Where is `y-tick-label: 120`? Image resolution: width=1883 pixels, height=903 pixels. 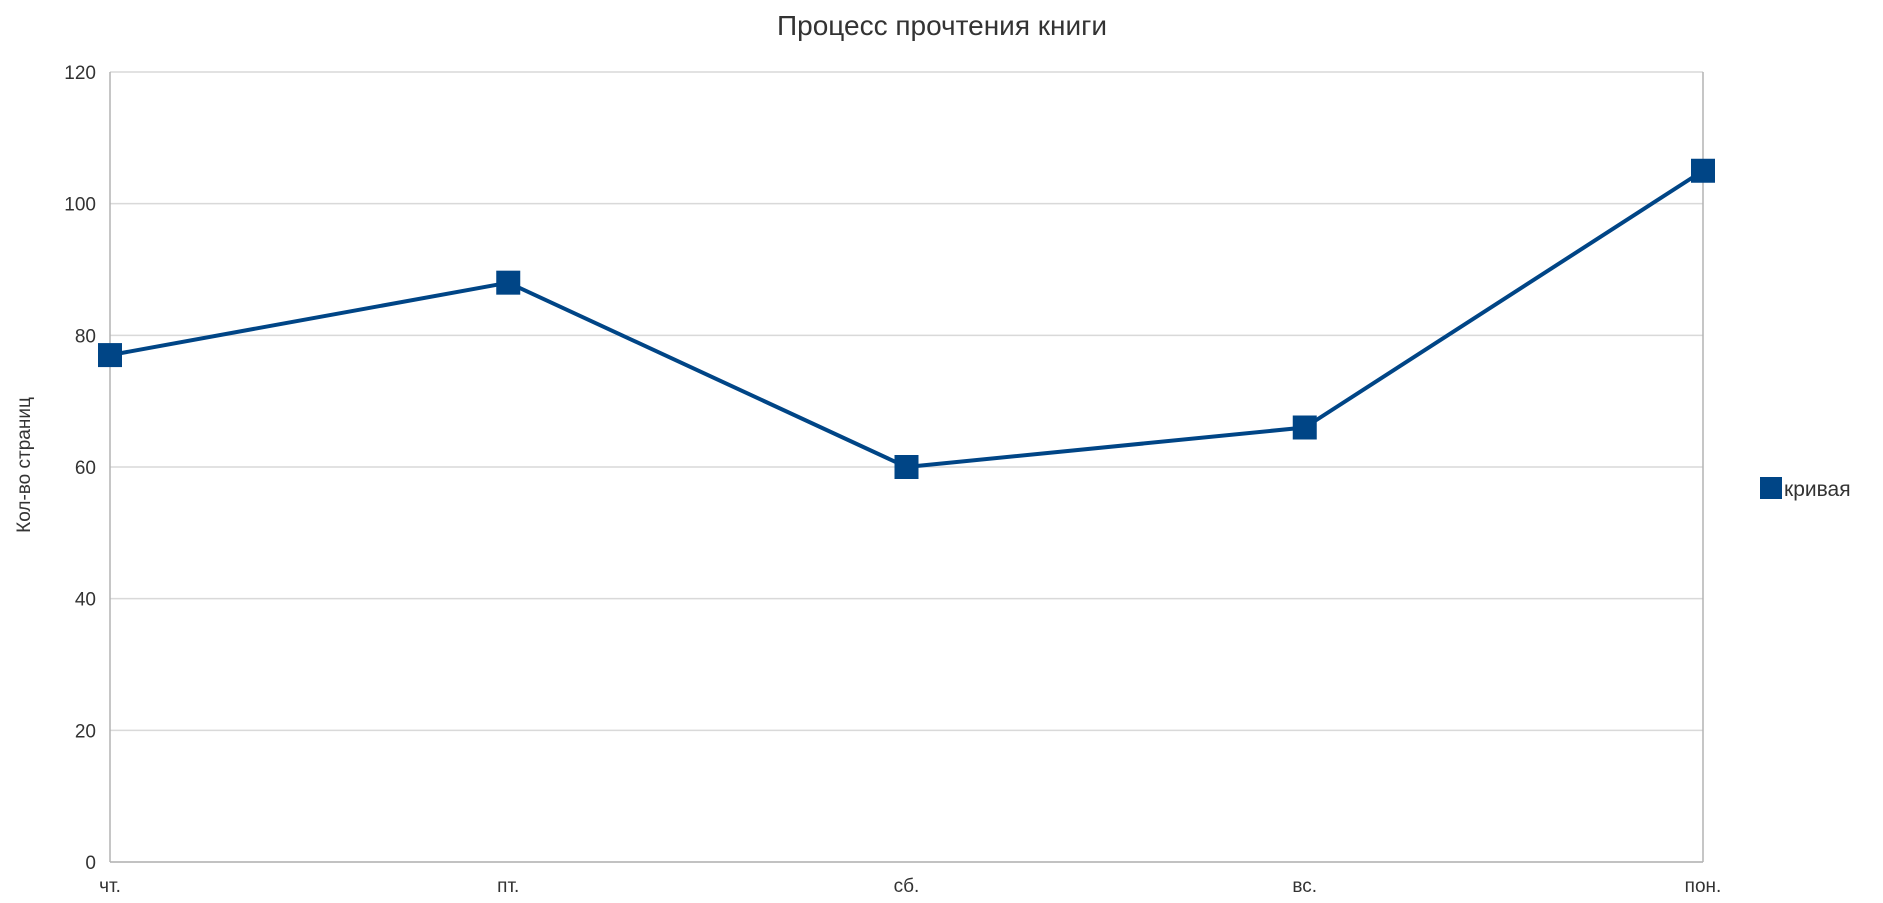
y-tick-label: 120 is located at coordinates (80, 73).